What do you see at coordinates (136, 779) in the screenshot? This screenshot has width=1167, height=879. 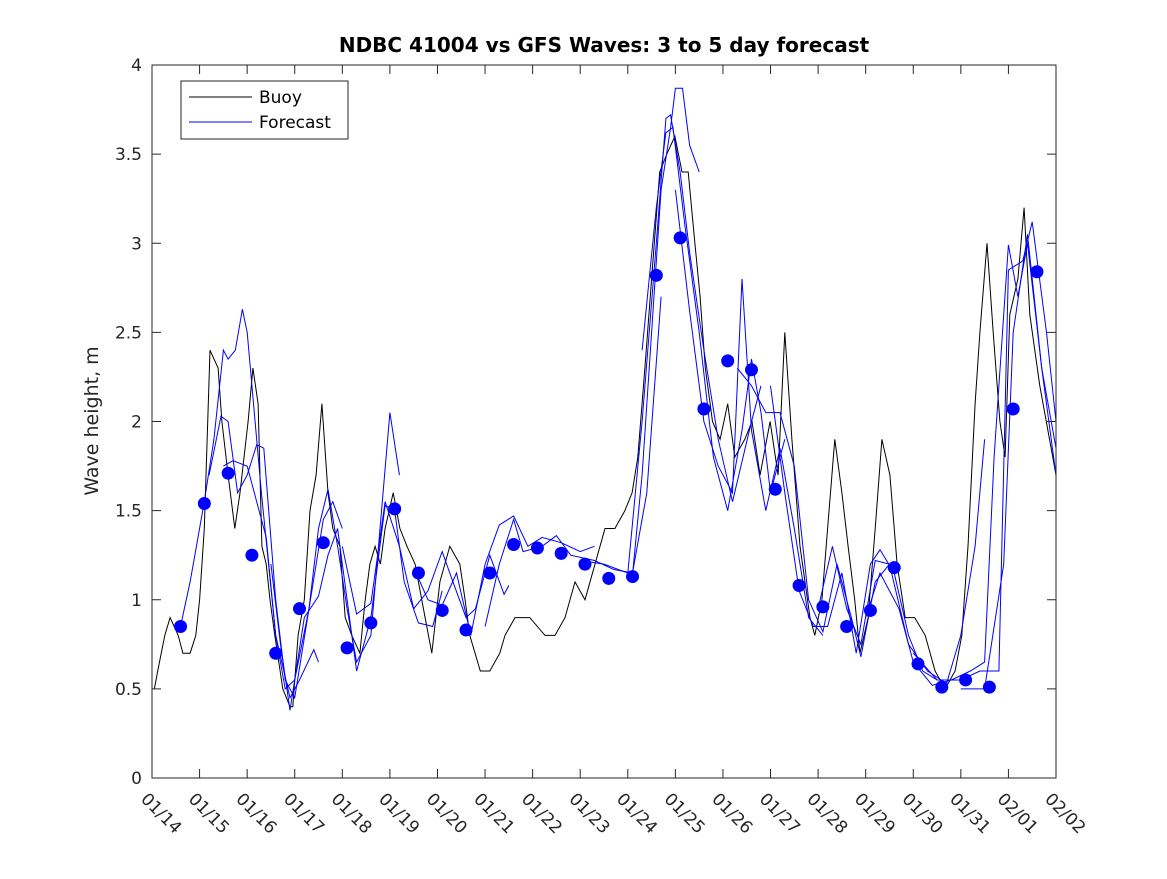 I see `y-tick-label: 0` at bounding box center [136, 779].